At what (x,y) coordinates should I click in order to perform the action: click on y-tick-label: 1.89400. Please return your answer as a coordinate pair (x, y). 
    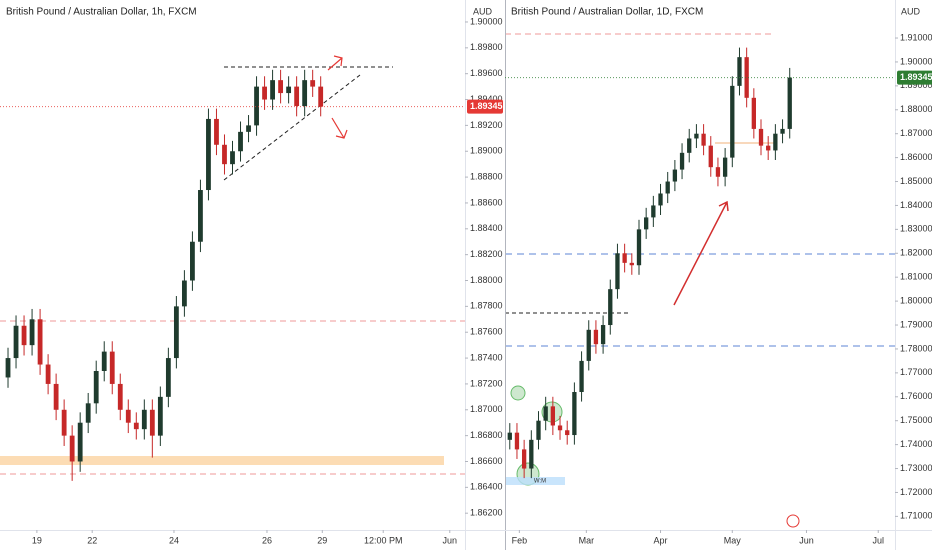
    Looking at the image, I should click on (486, 99).